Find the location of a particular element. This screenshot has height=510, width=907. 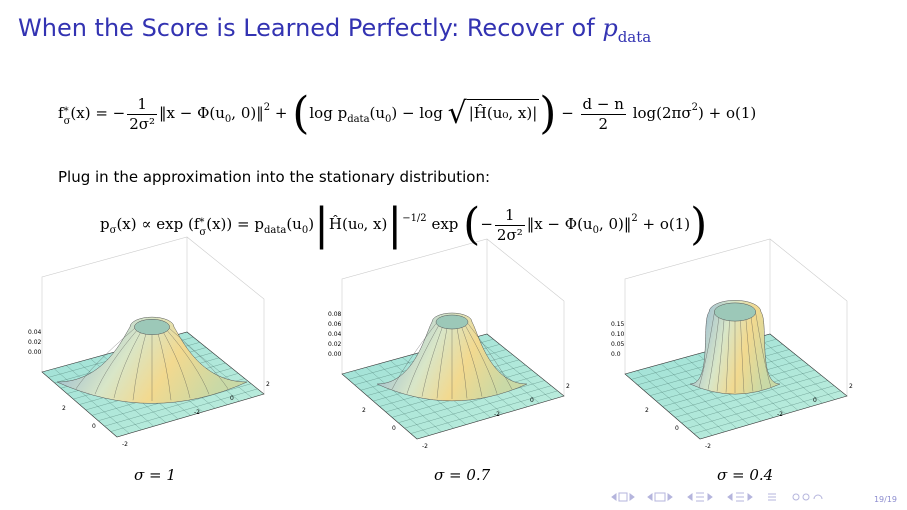

math-text: (x) ∝ exp (f is located at coordinates (158, 224).